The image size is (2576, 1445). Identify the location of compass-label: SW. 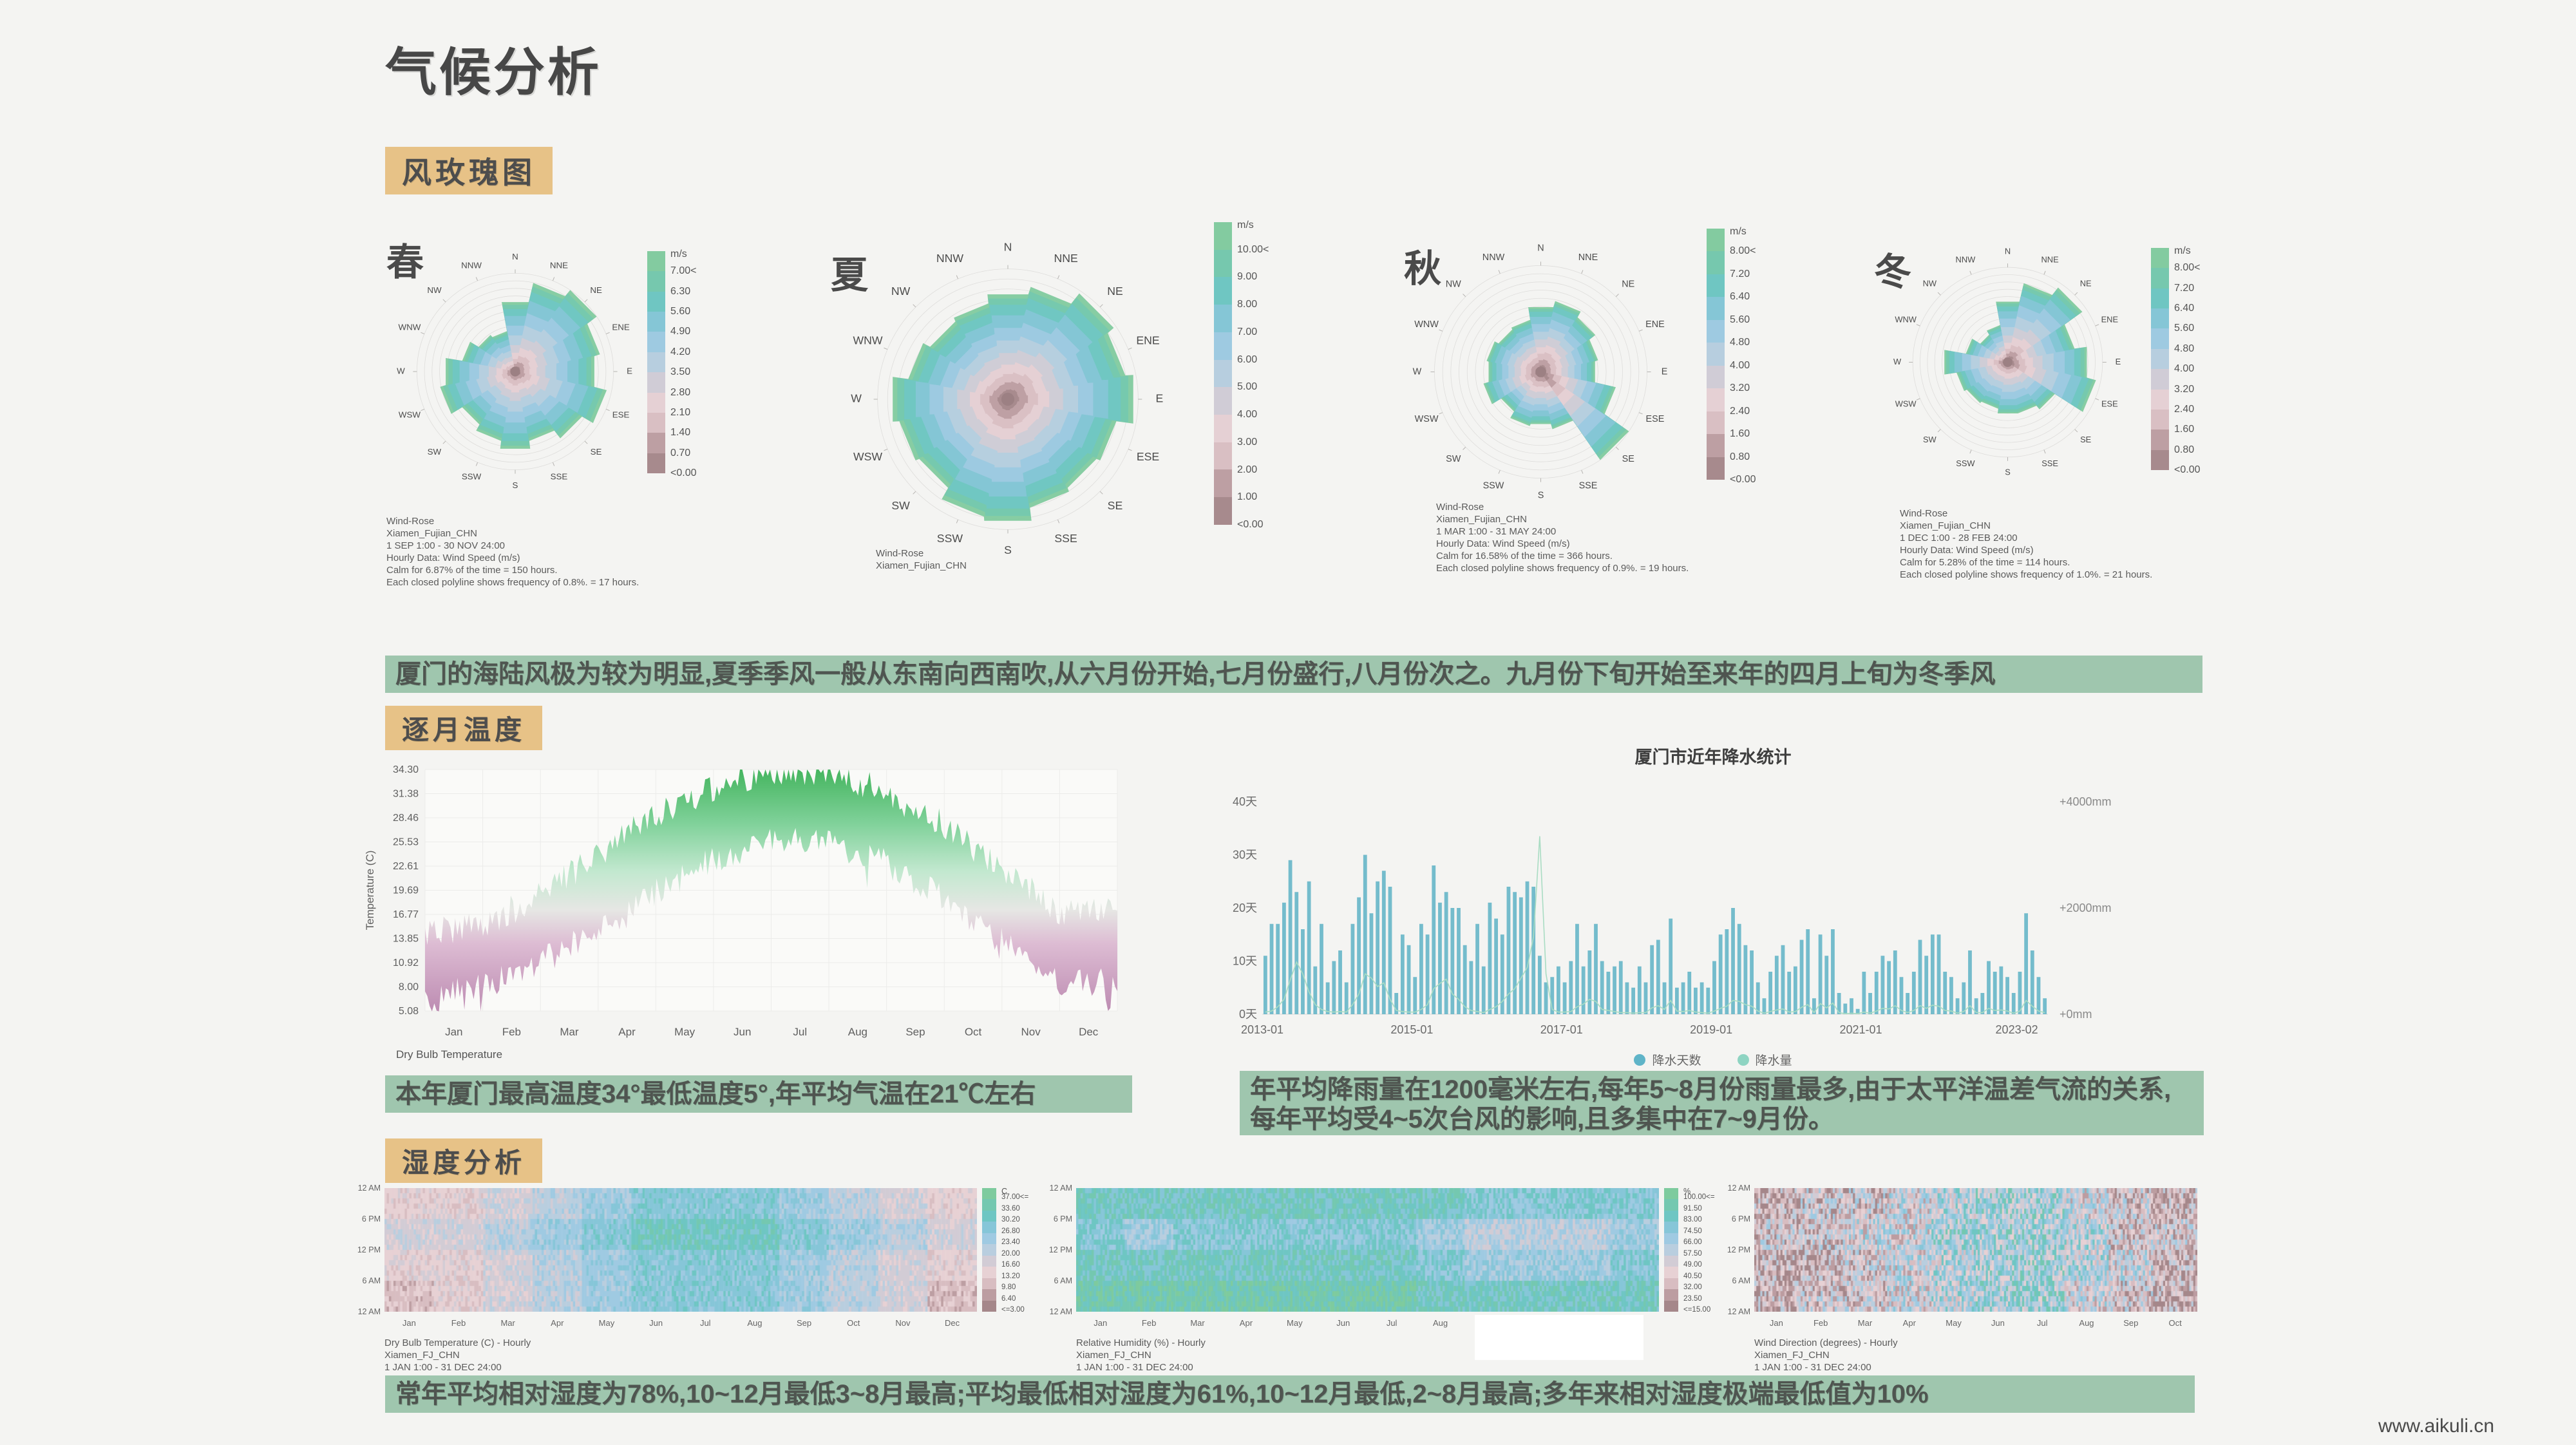
(1453, 459).